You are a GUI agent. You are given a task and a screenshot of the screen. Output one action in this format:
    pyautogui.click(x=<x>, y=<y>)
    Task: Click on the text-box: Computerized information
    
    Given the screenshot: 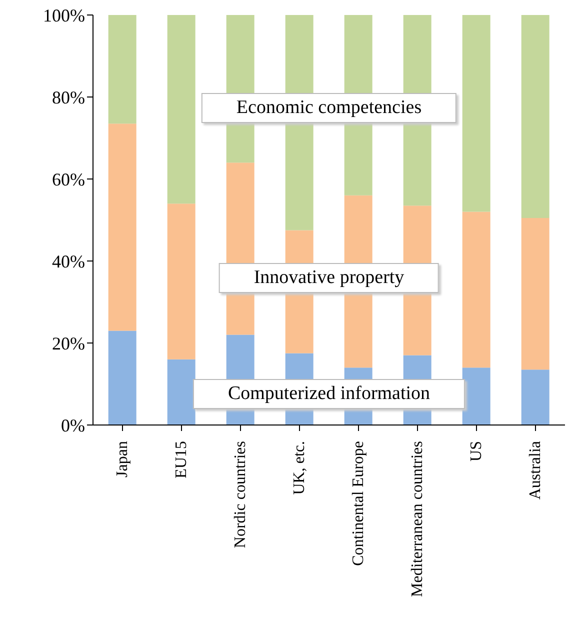 What is the action you would take?
    pyautogui.click(x=329, y=393)
    